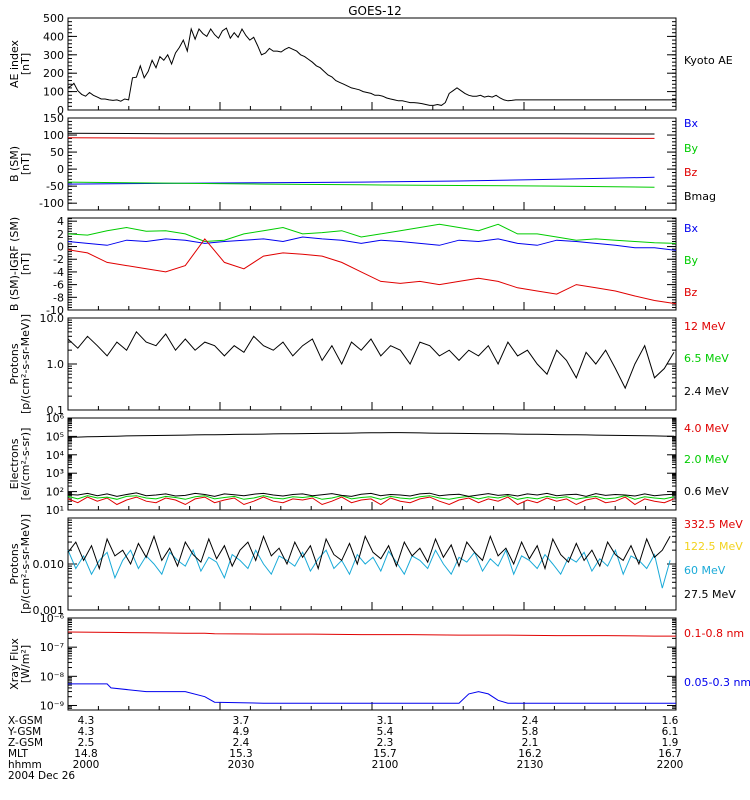 The width and height of the screenshot is (750, 800). What do you see at coordinates (14, 463) in the screenshot?
I see `y-axis-label: Electrons` at bounding box center [14, 463].